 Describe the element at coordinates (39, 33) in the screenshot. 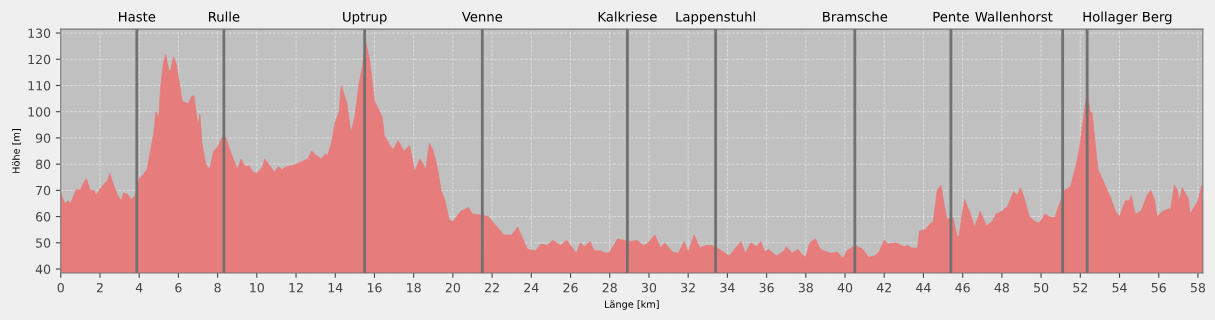

I see `y-tick-label: 130` at that location.